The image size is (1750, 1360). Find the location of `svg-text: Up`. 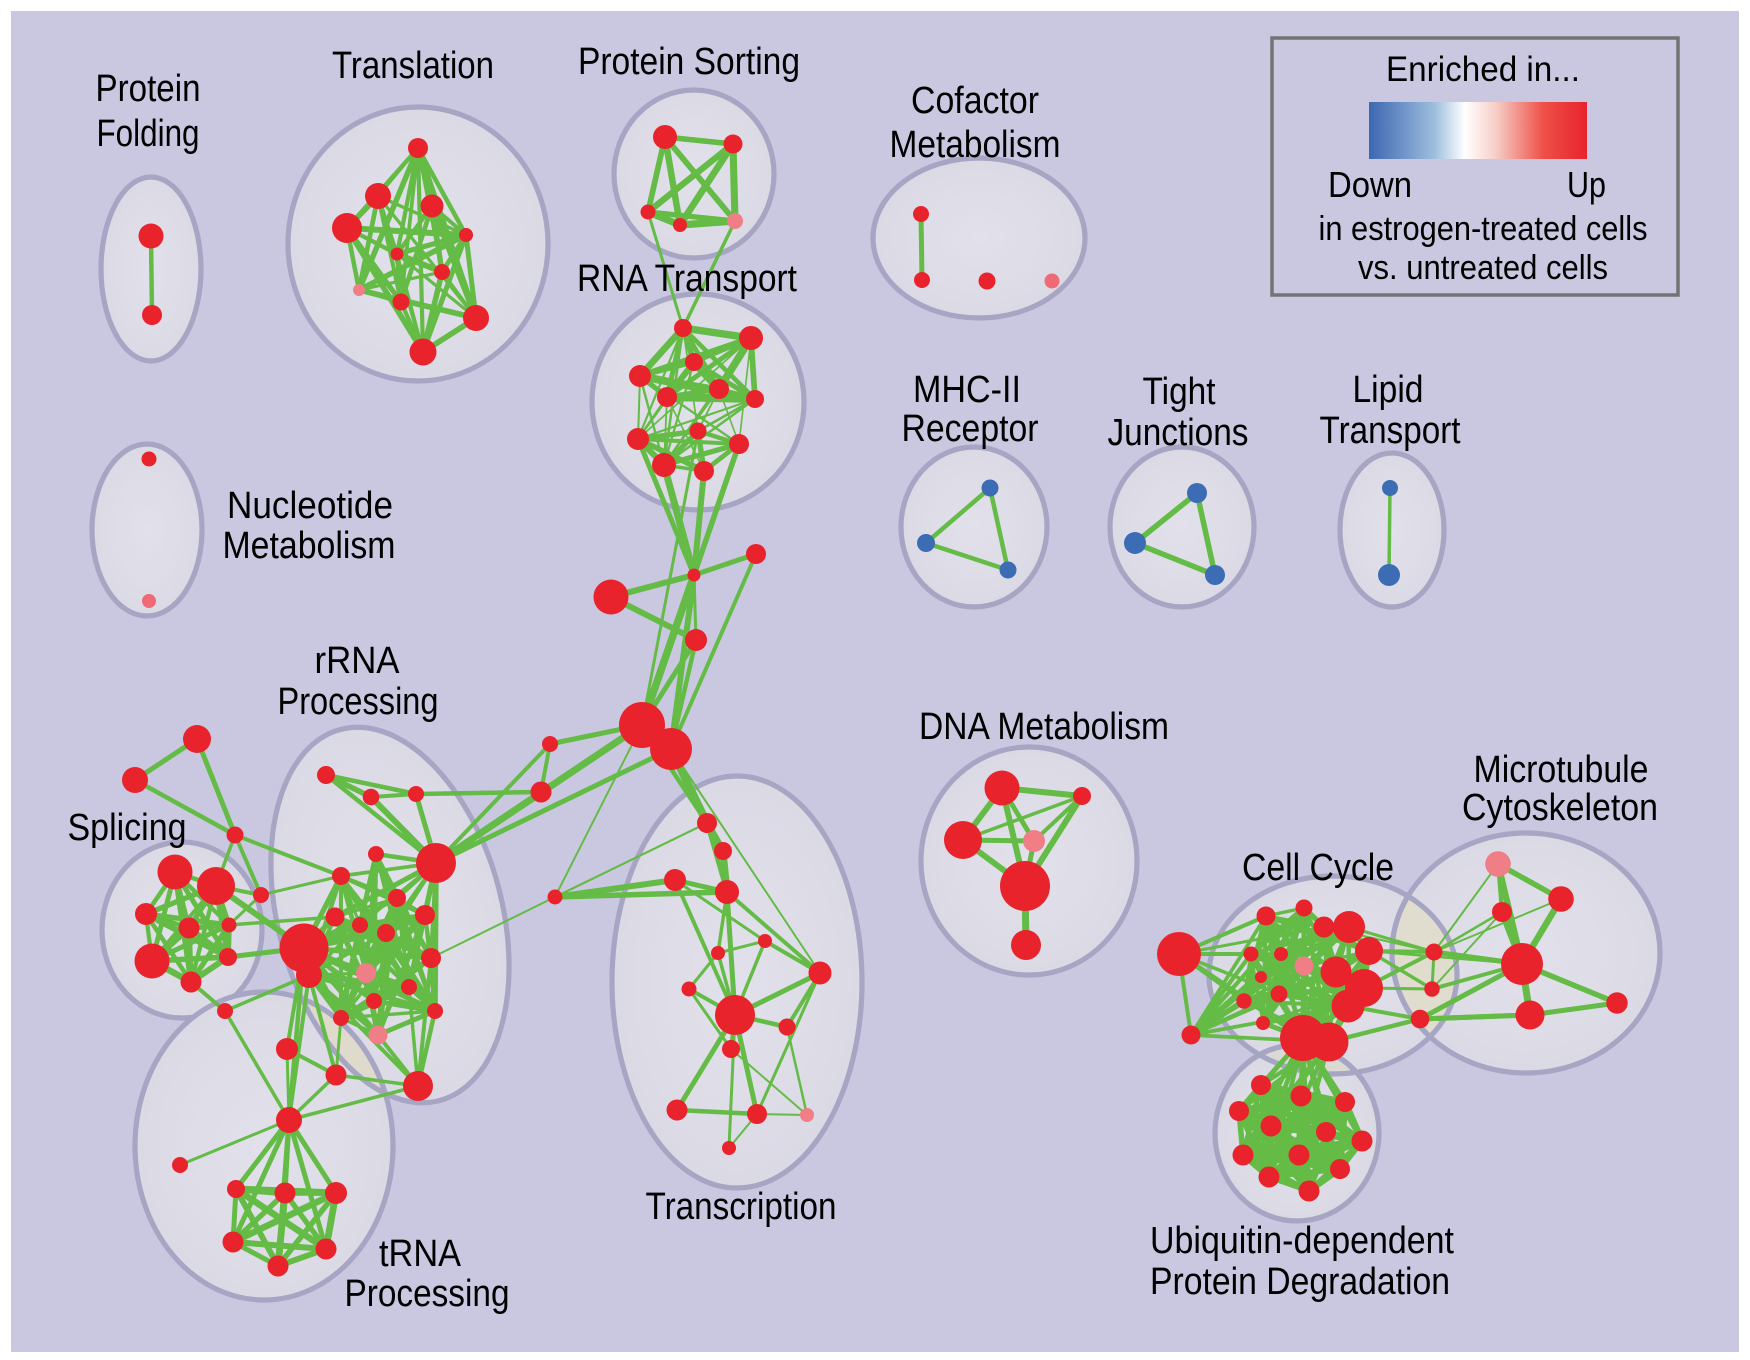

svg-text: Up is located at coordinates (1586, 184).